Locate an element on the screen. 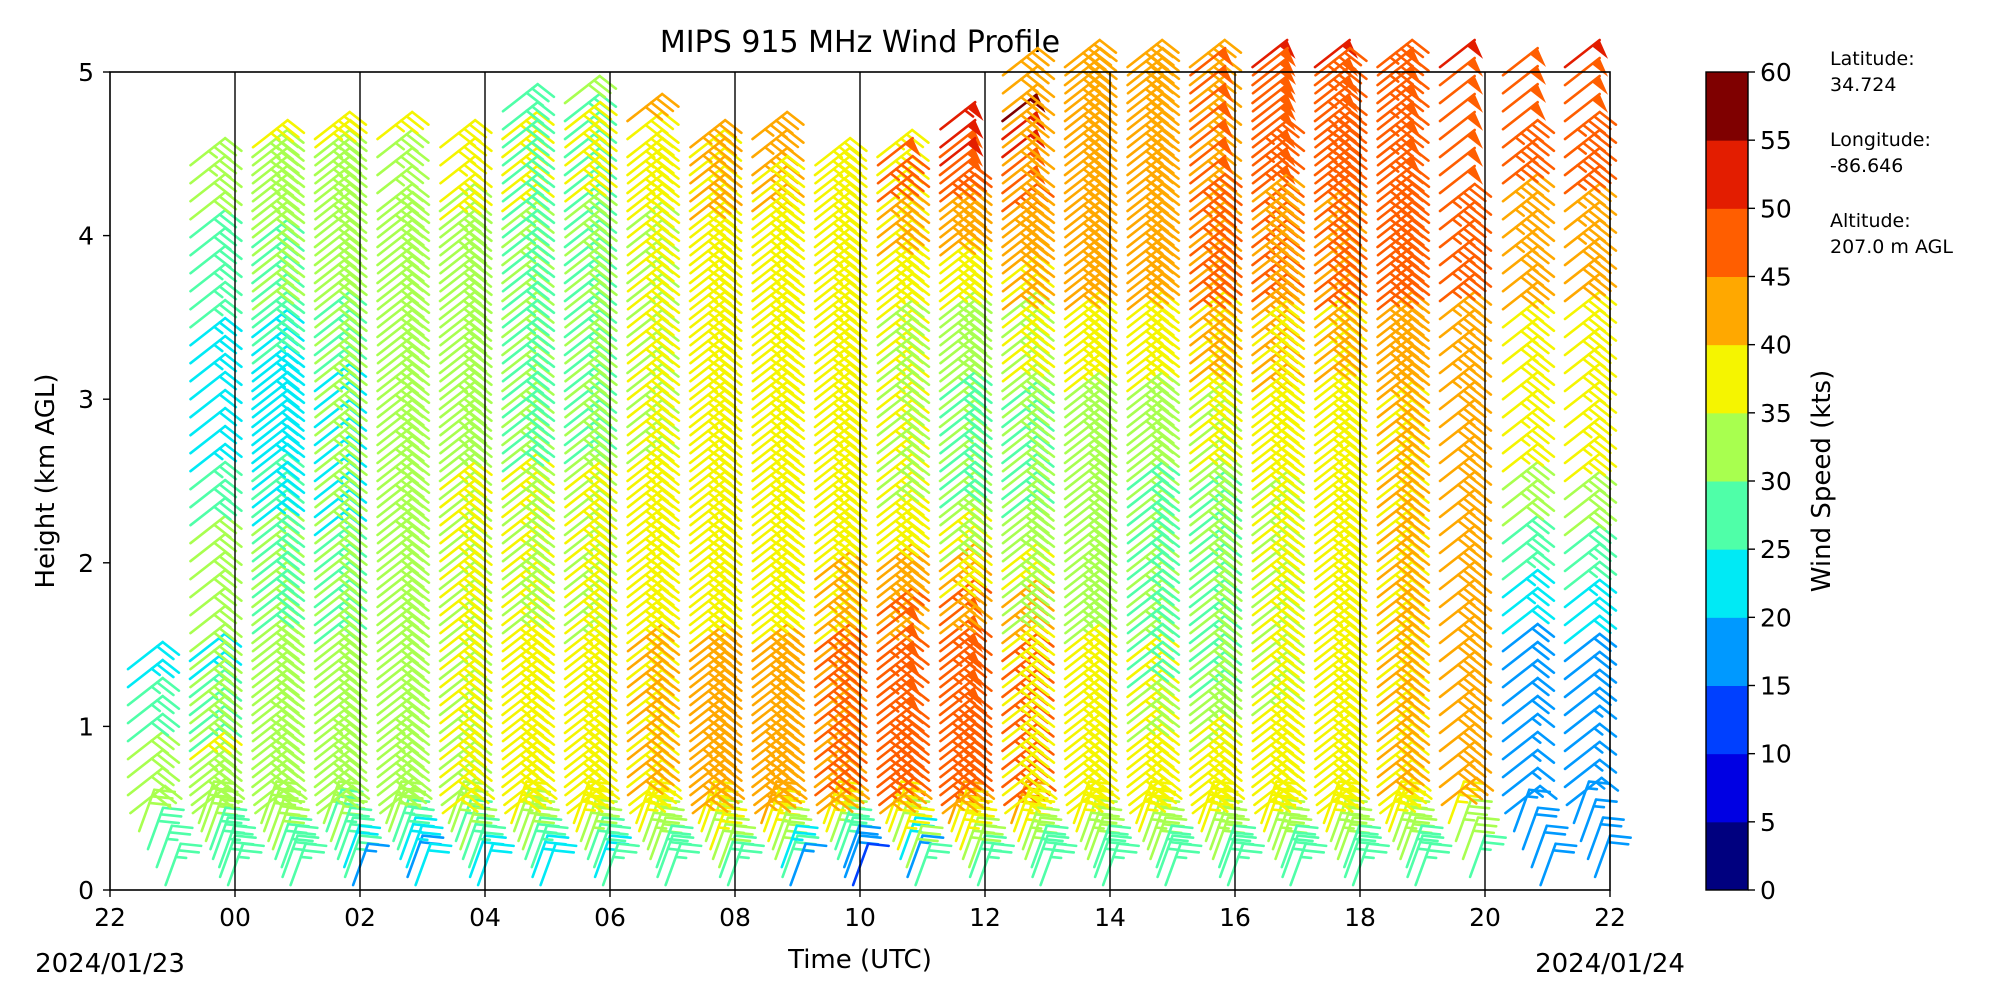 Image resolution: width=2000 pixels, height=1000 pixels. colorbar-tick-label: 45 is located at coordinates (1776, 277).